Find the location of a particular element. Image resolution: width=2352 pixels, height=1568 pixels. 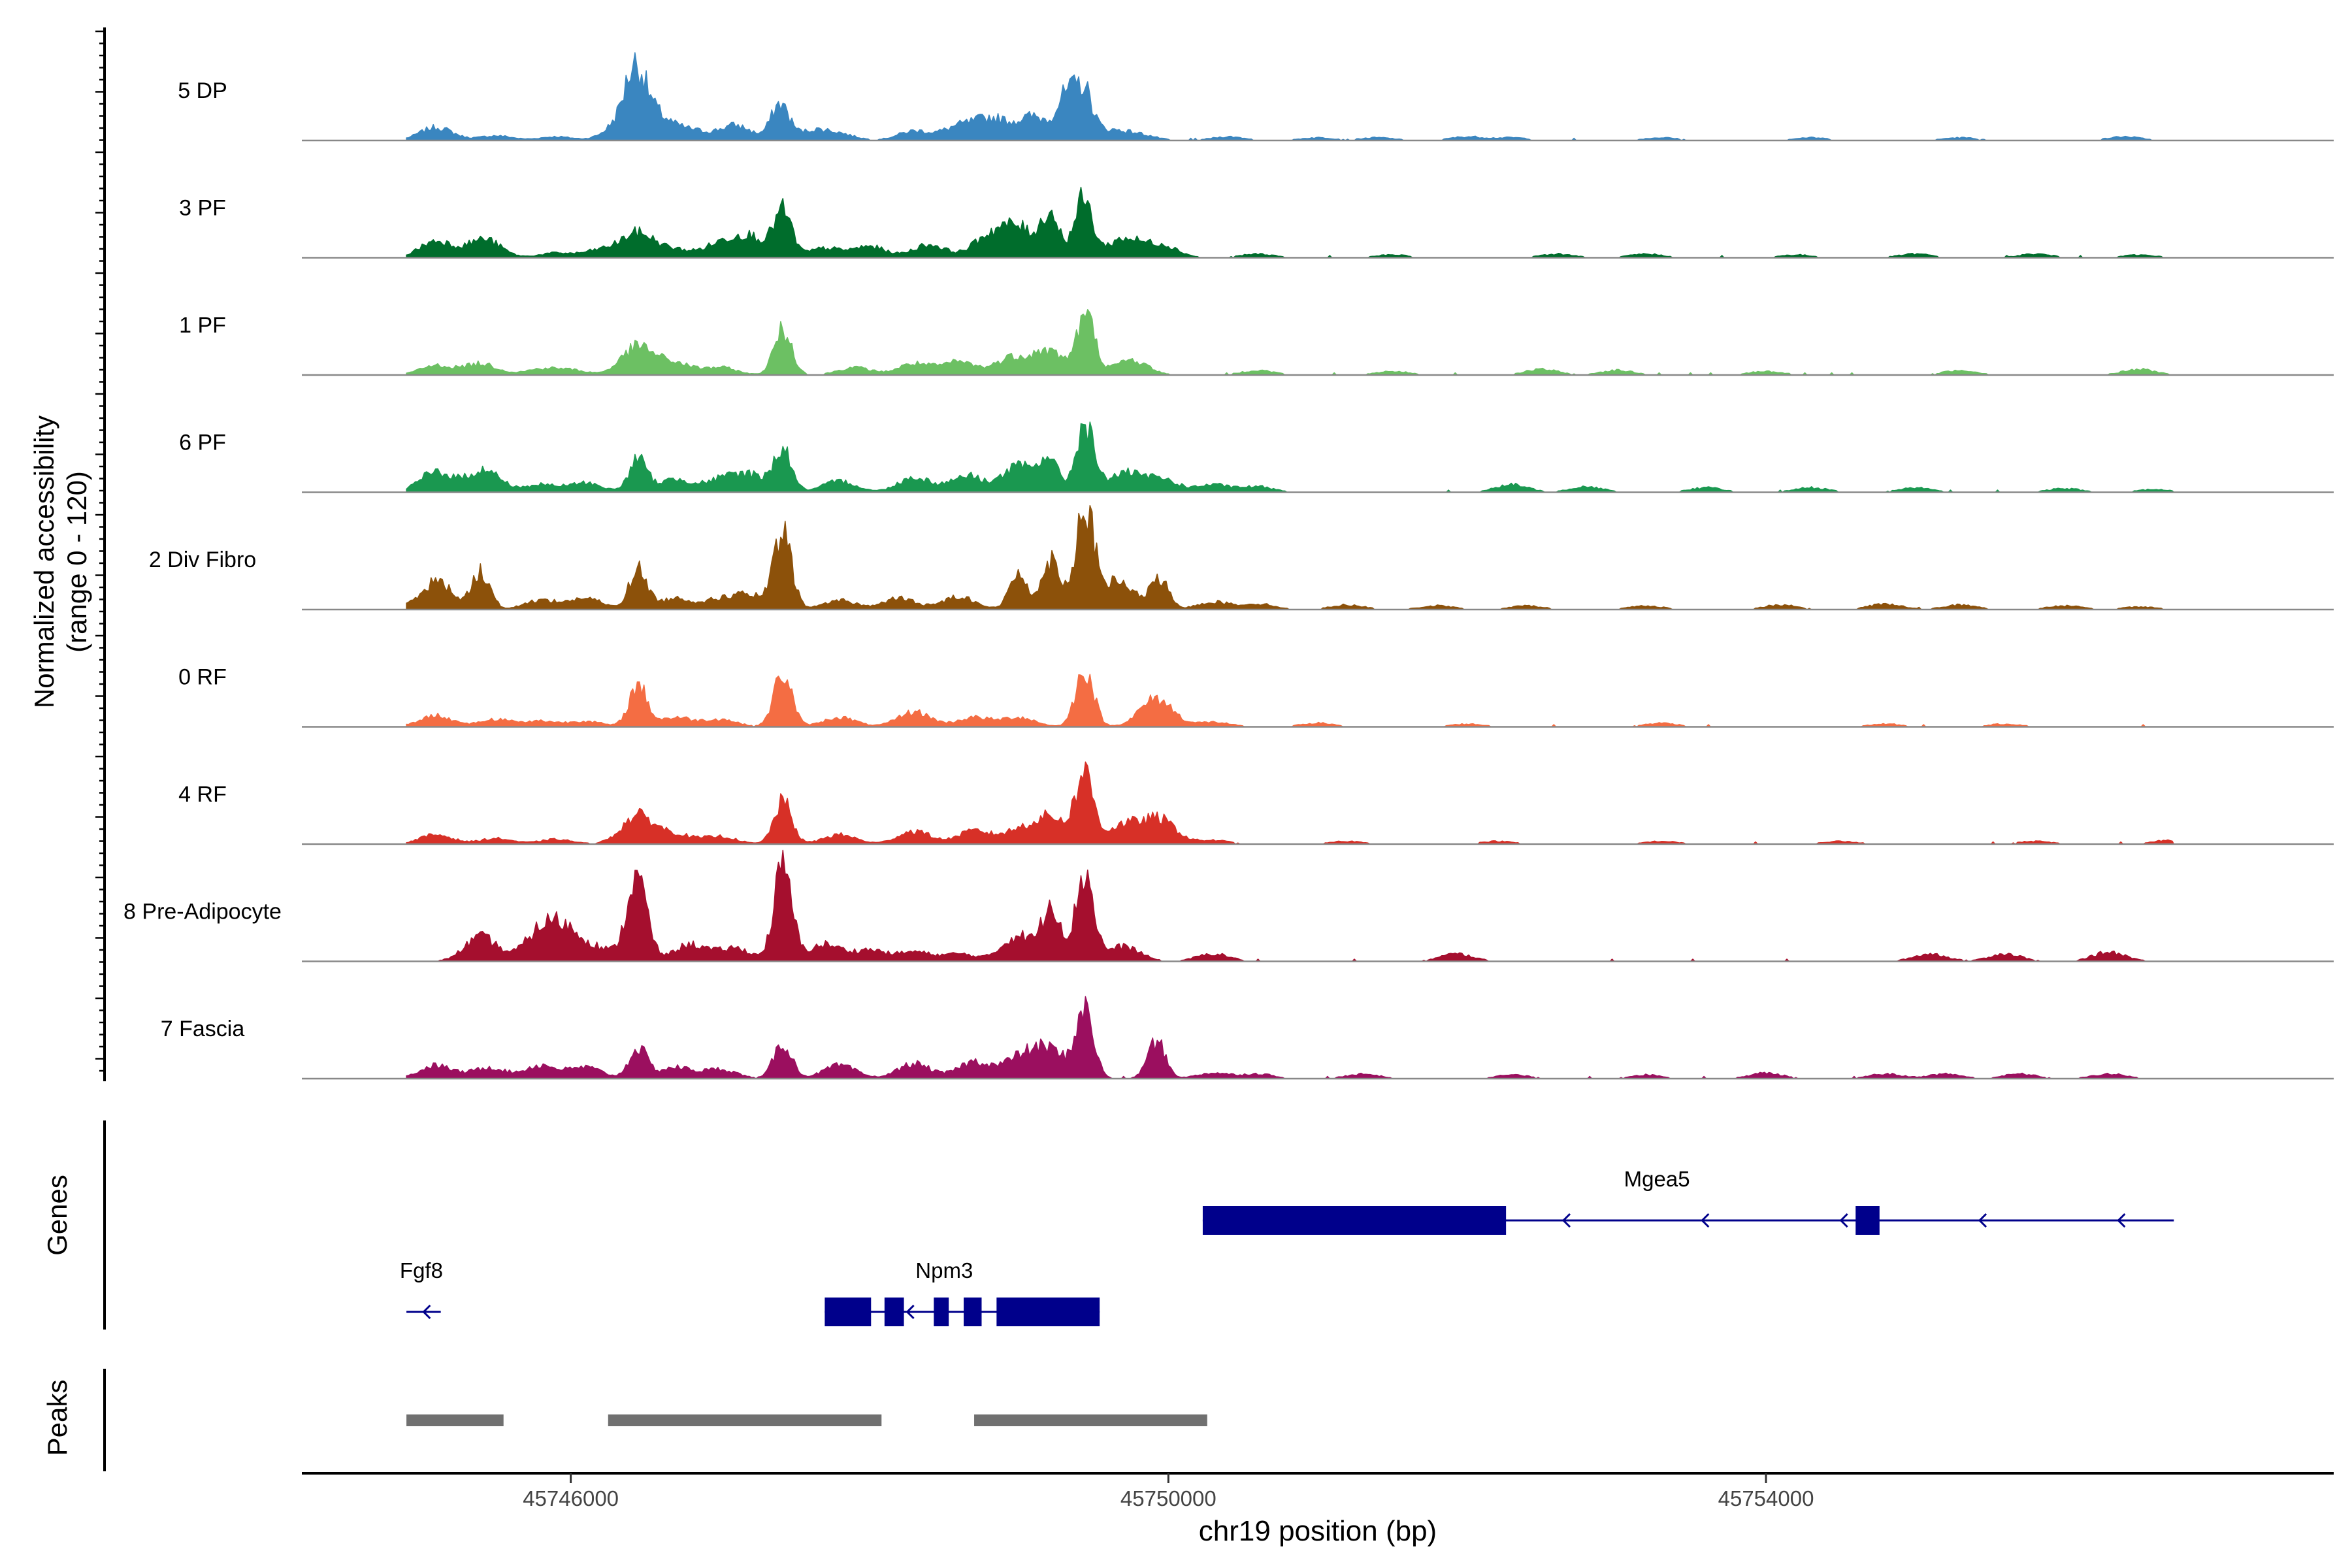

track-3-pf: 3 PF is located at coordinates (1256, 222).